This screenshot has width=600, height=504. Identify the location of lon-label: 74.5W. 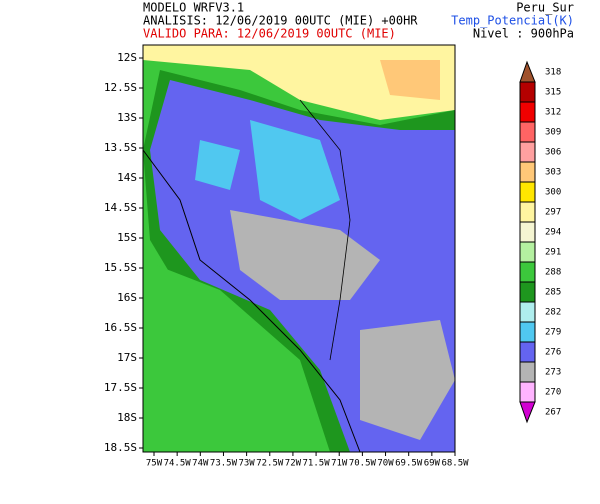
(178, 464).